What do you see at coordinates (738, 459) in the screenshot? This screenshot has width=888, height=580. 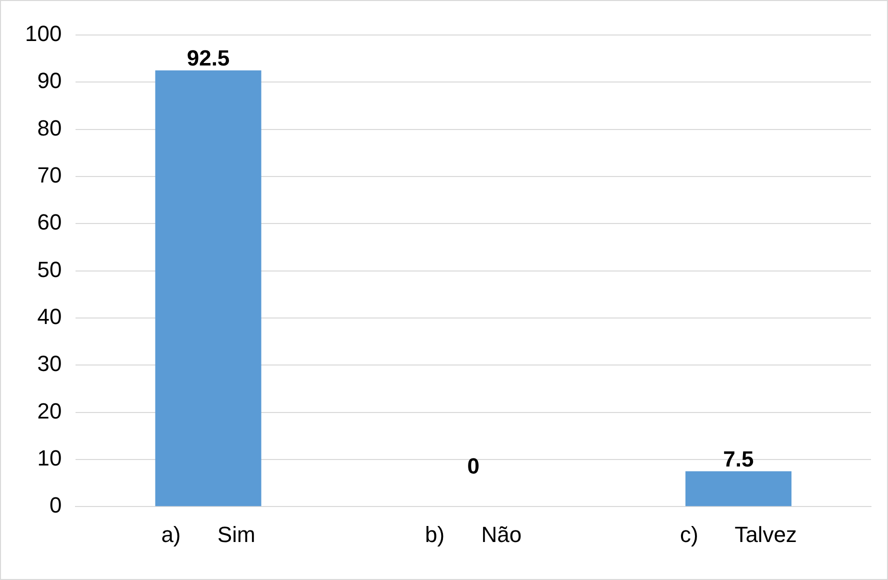 I see `data-label: 7.5` at bounding box center [738, 459].